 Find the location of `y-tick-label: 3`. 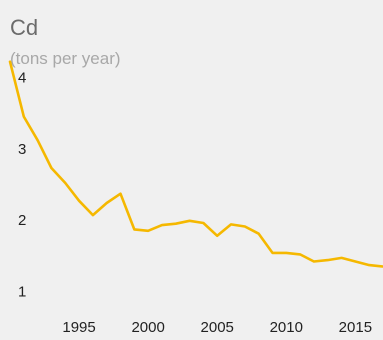

y-tick-label: 3 is located at coordinates (22, 149).